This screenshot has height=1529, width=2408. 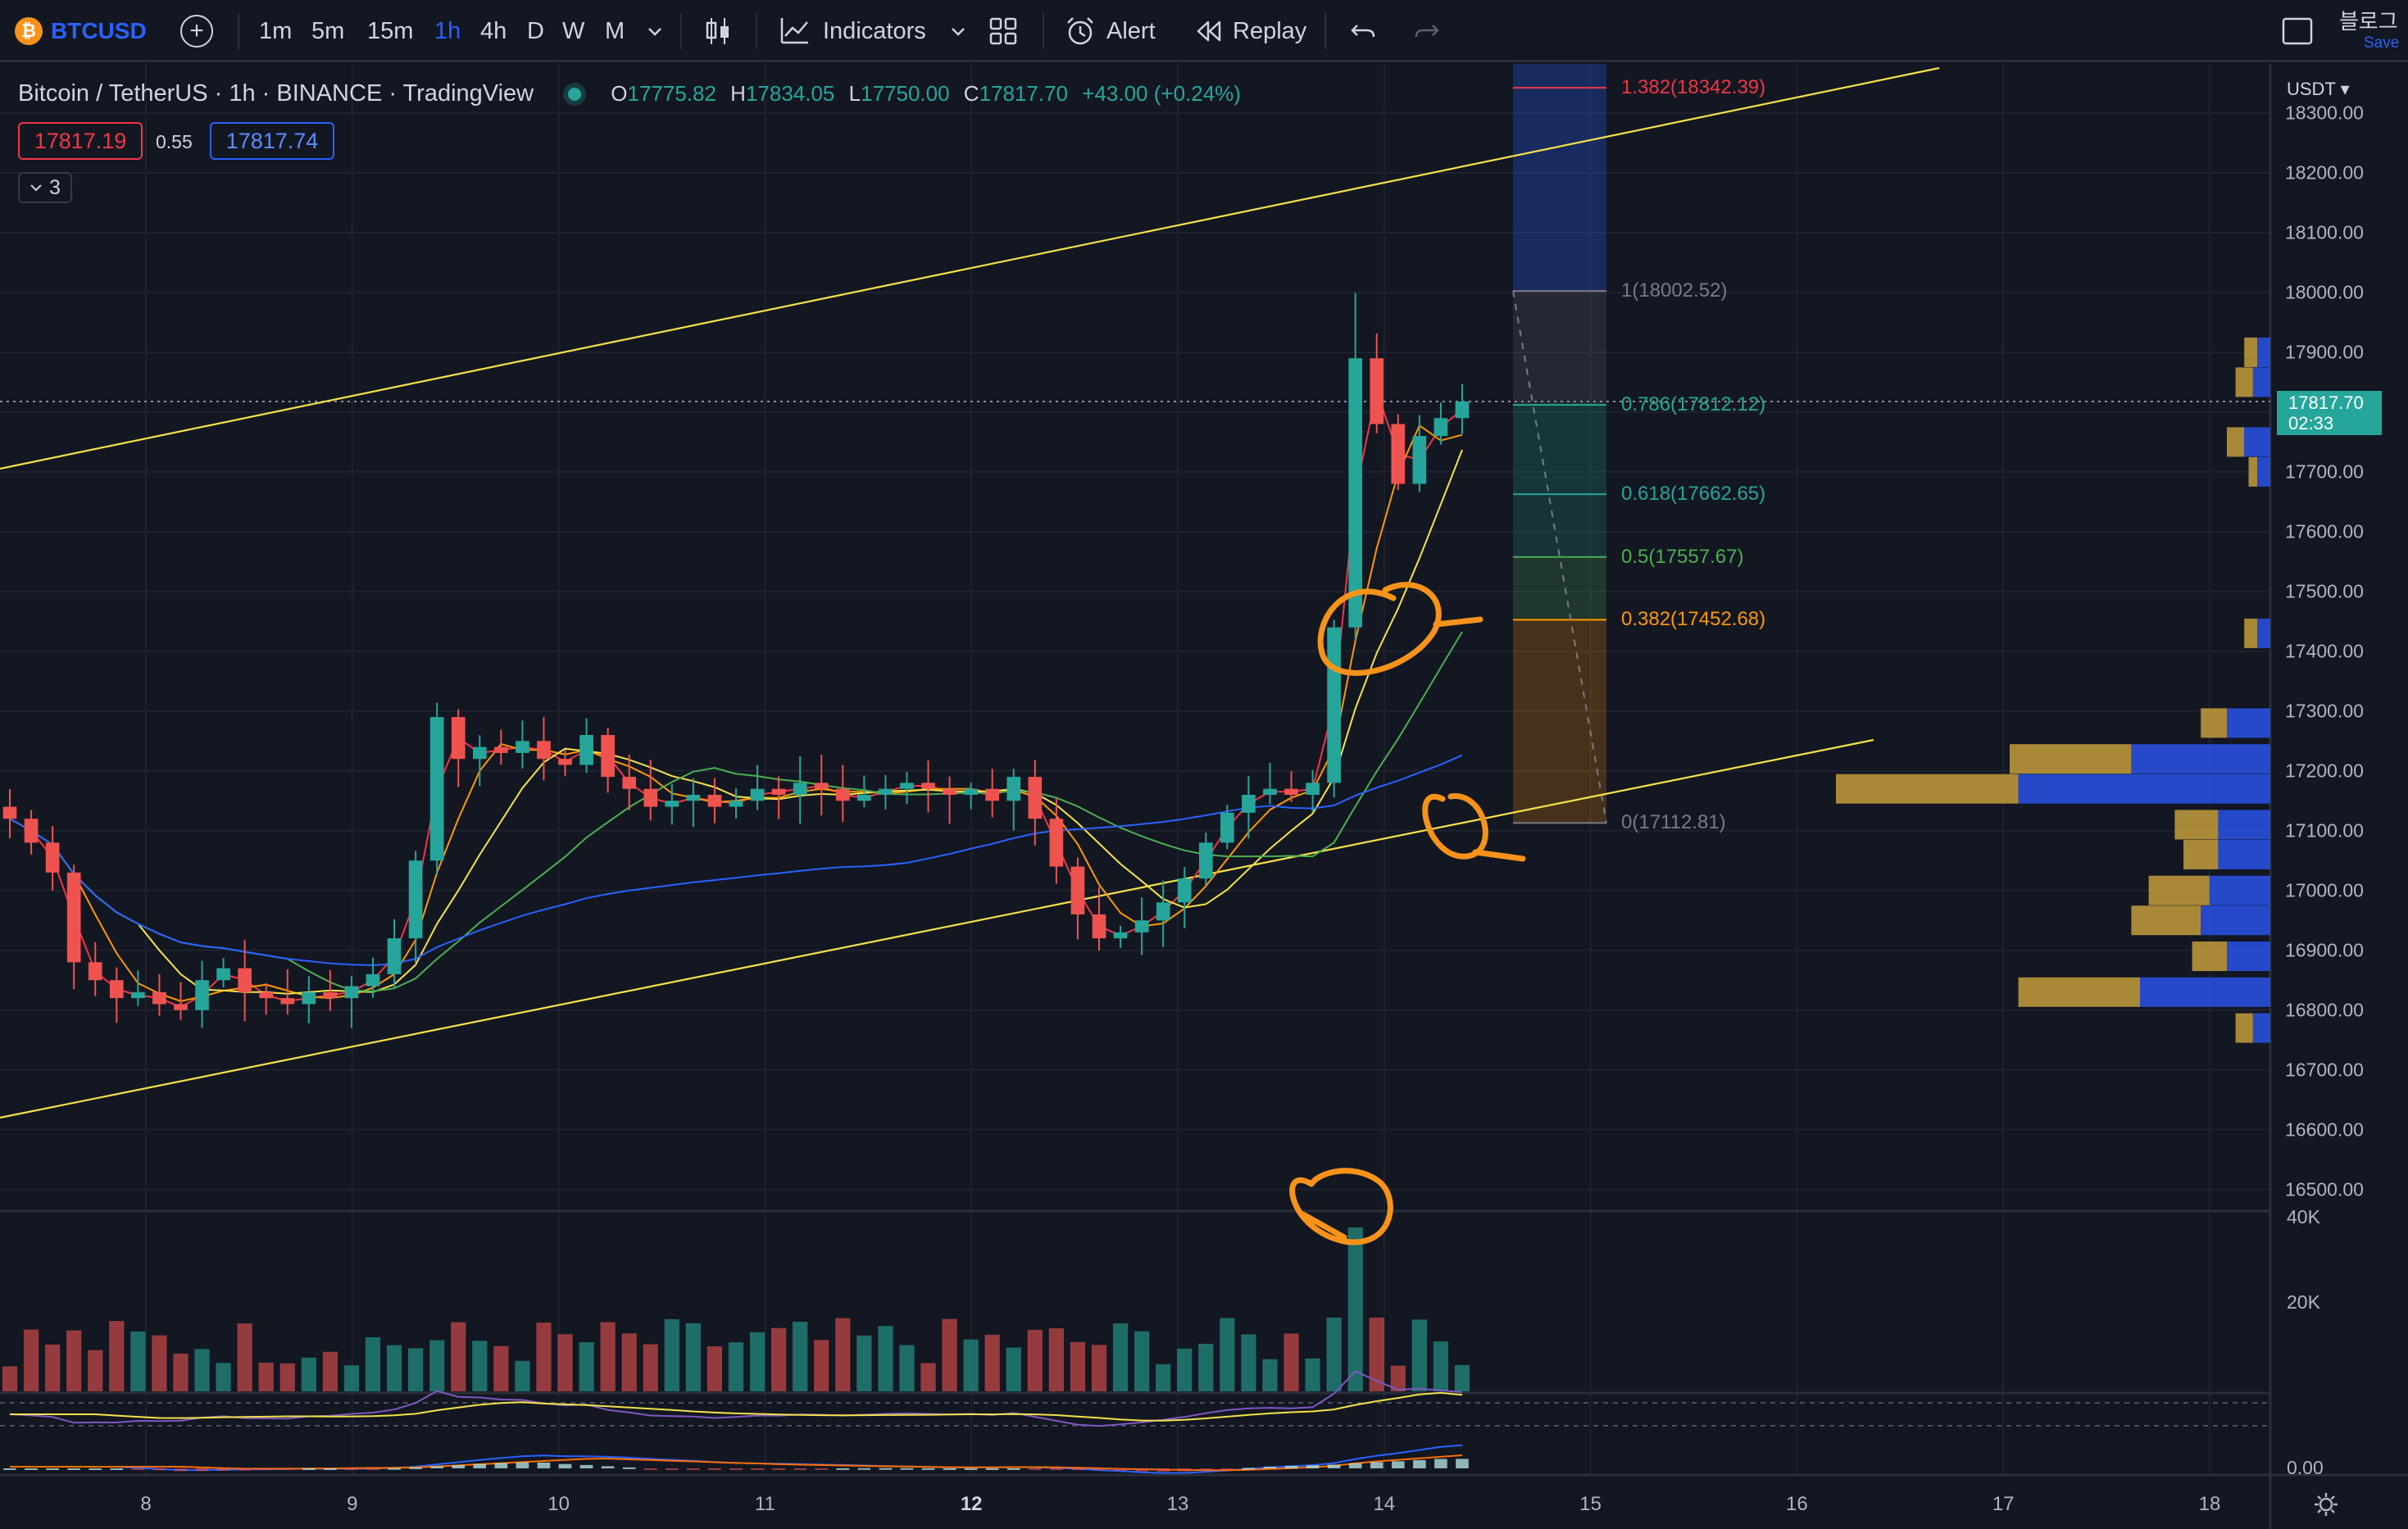 What do you see at coordinates (2324, 950) in the screenshot?
I see `price-tick: 16900.00` at bounding box center [2324, 950].